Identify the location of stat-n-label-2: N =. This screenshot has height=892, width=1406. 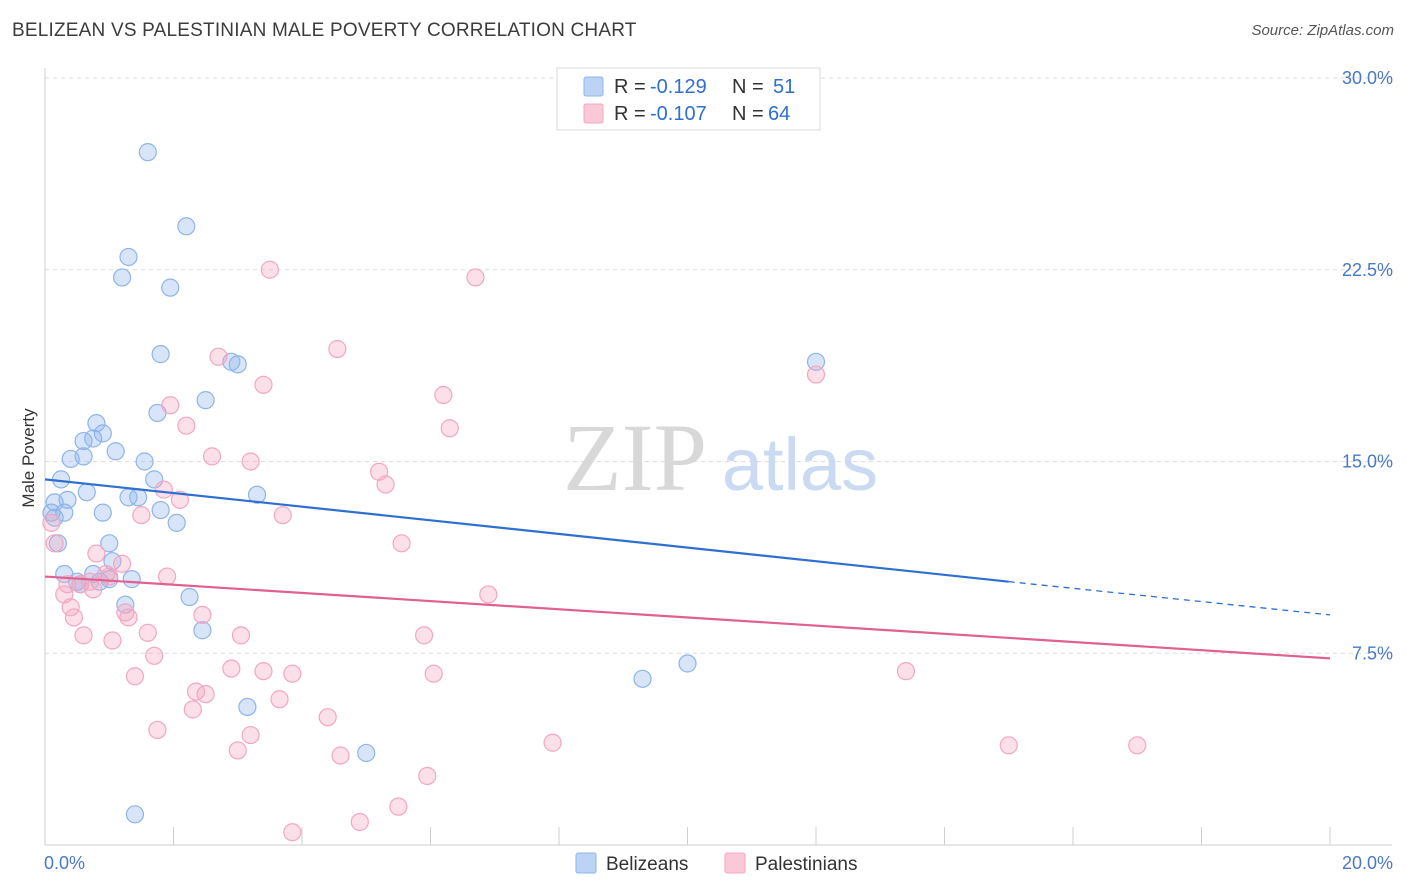
(748, 114).